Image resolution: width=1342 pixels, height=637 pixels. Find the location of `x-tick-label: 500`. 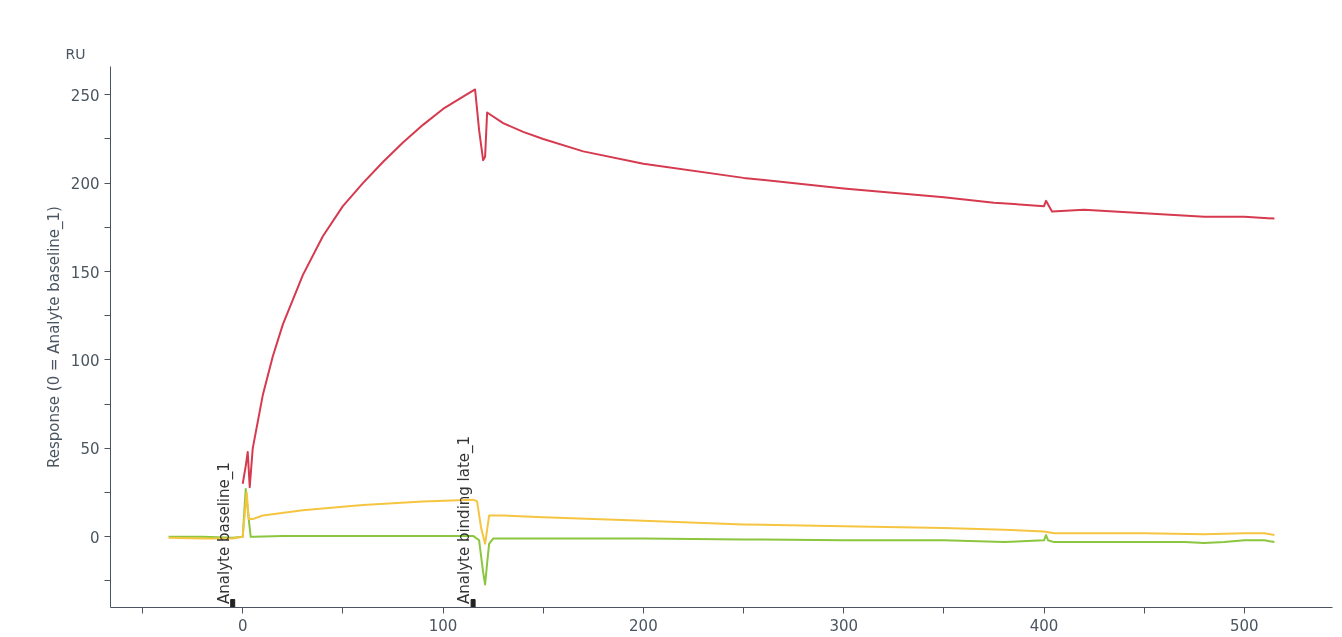

x-tick-label: 500 is located at coordinates (1244, 625).